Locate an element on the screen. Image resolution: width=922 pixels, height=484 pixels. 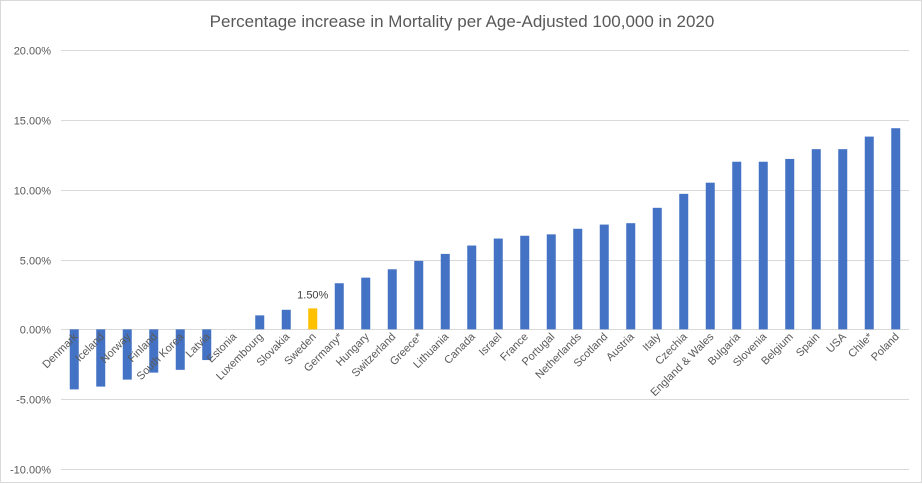
bar-switzerland is located at coordinates (392, 299).